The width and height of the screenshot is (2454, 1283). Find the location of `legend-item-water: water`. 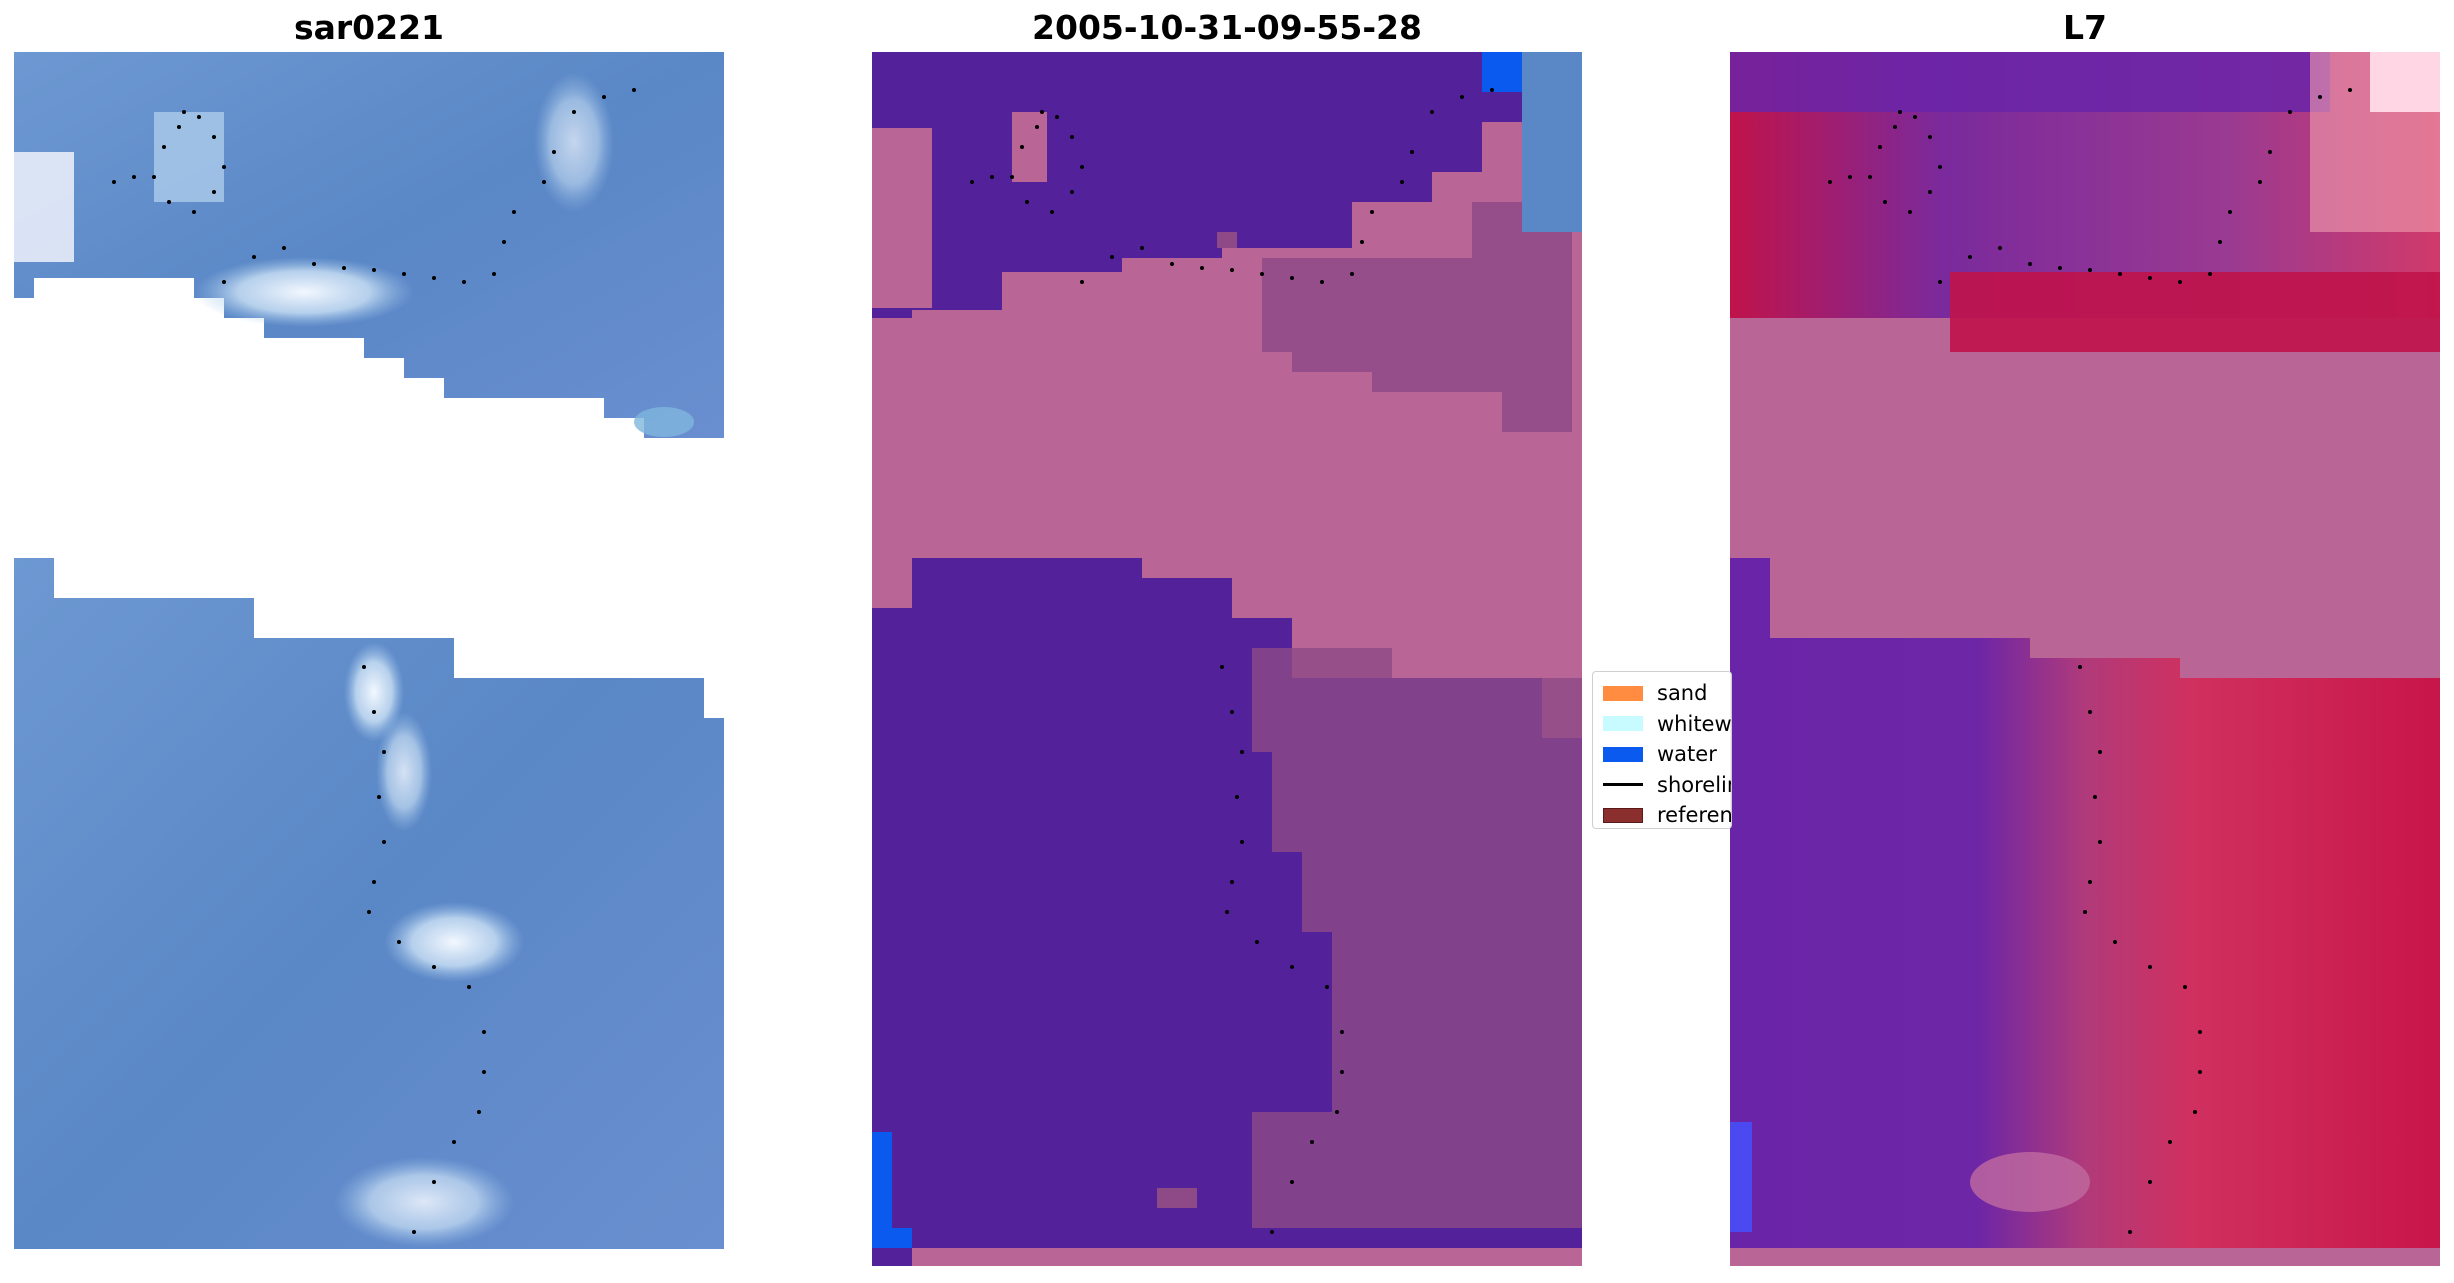

legend-item-water: water is located at coordinates (1667, 754).